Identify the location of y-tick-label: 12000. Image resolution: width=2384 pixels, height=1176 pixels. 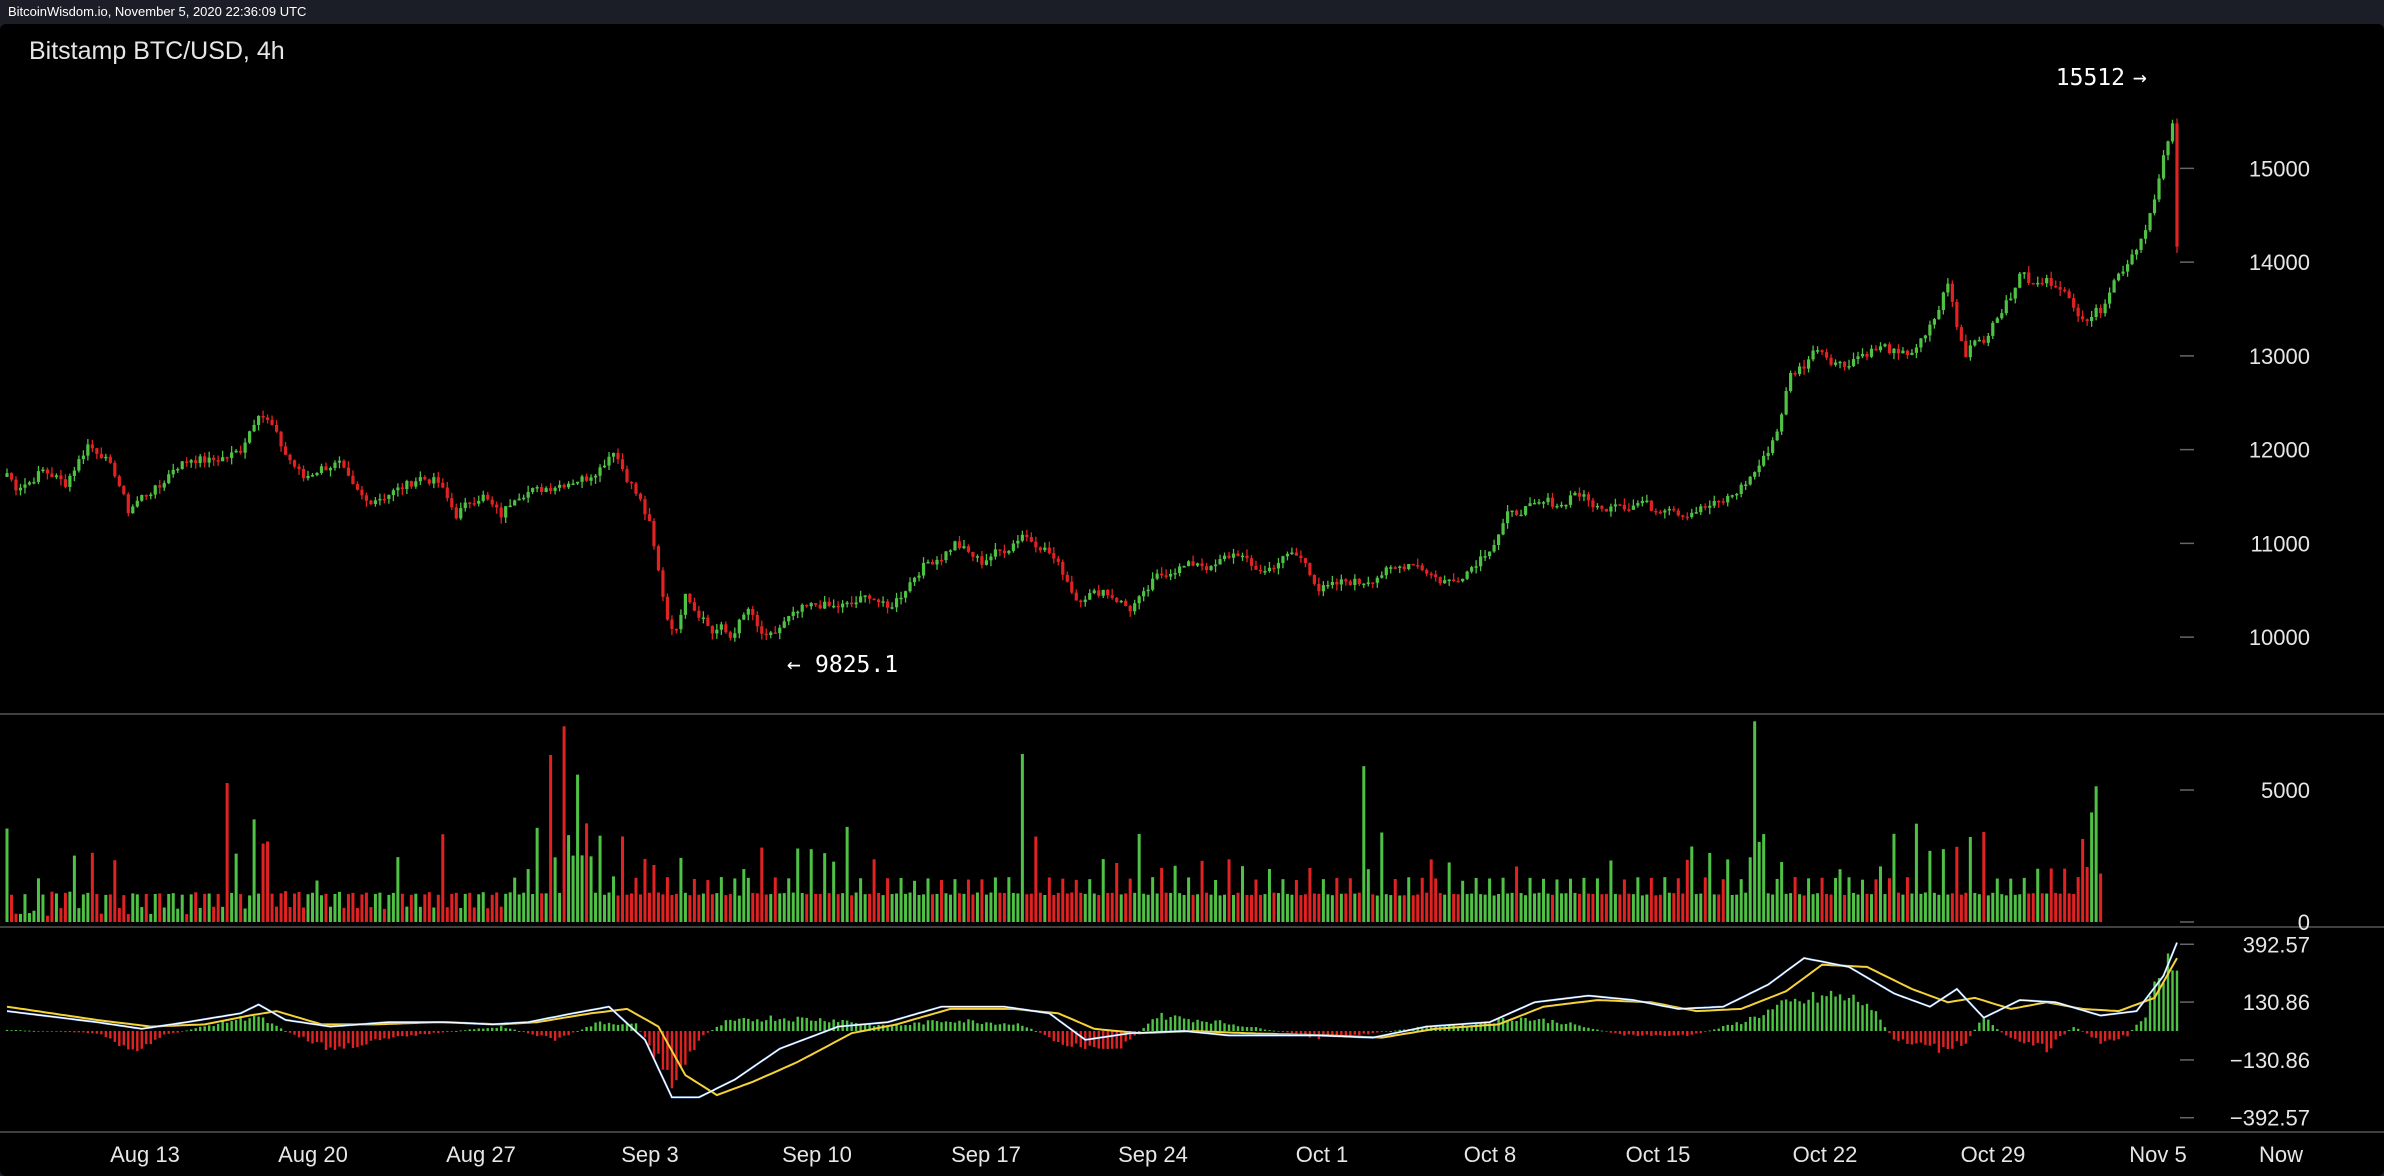
(2279, 450).